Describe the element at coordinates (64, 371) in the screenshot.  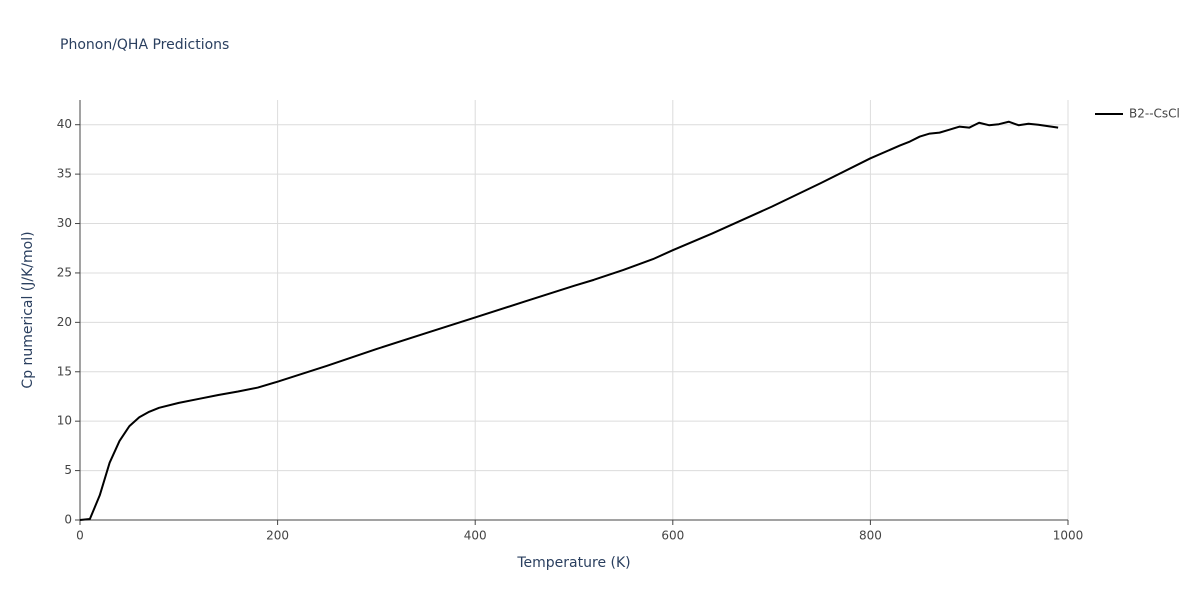
I see `y-tick-label: 15` at that location.